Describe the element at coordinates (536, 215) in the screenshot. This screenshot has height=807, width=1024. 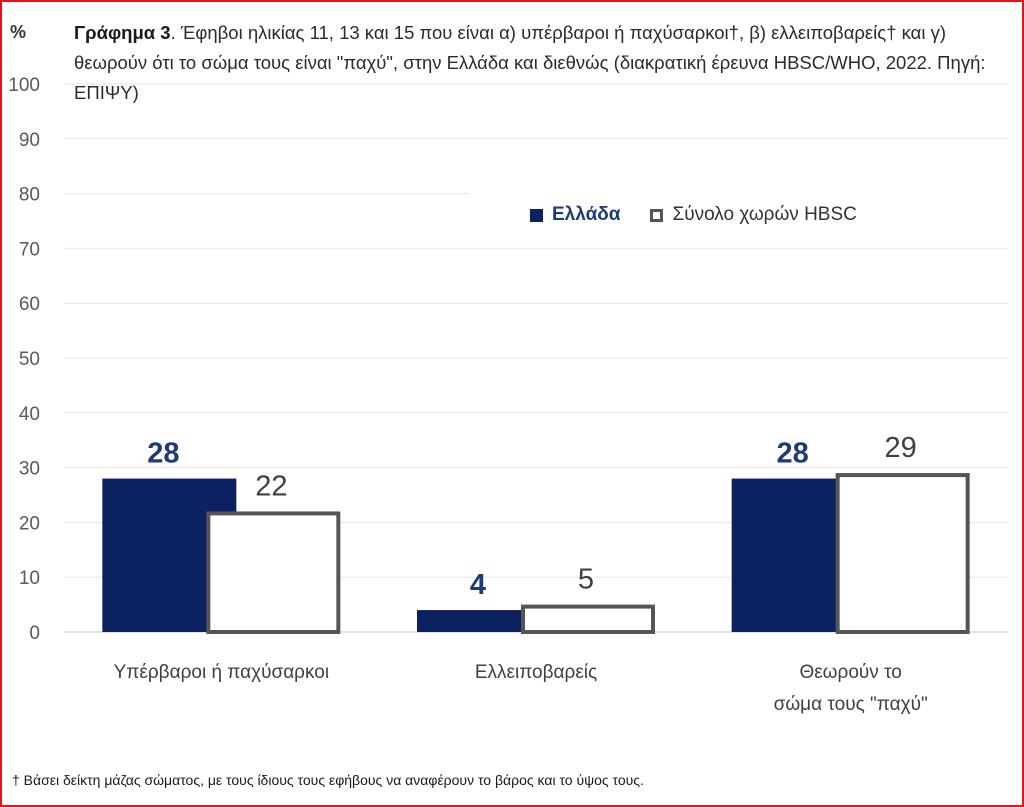
I see `legend-swatch-greece` at that location.